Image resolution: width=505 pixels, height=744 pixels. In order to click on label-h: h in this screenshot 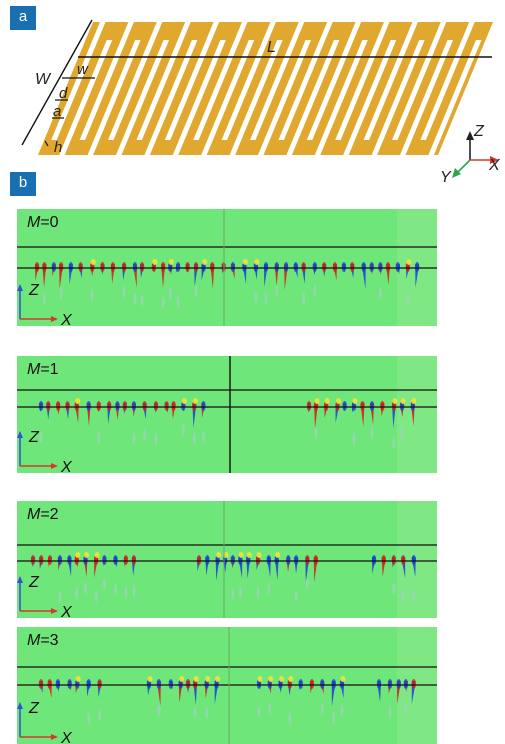, I will do `click(58, 147)`.